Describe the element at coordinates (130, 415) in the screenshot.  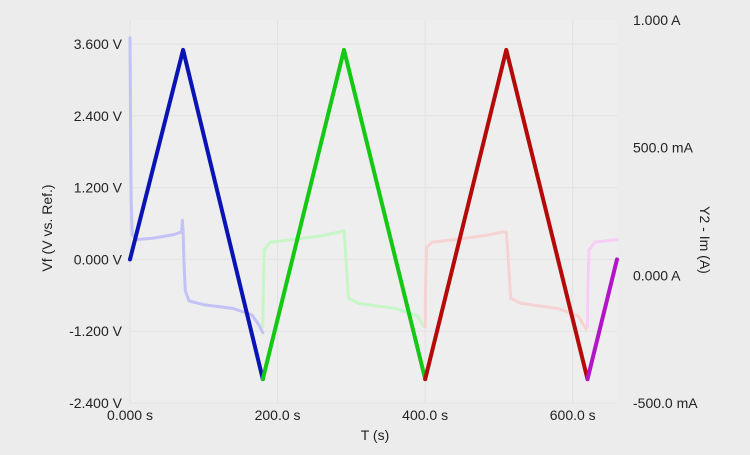
I see `x-tick-label: 0.000 s` at that location.